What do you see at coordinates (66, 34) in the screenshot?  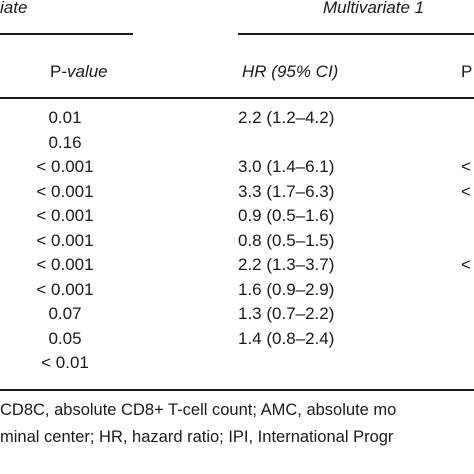 I see `univariate-rule` at bounding box center [66, 34].